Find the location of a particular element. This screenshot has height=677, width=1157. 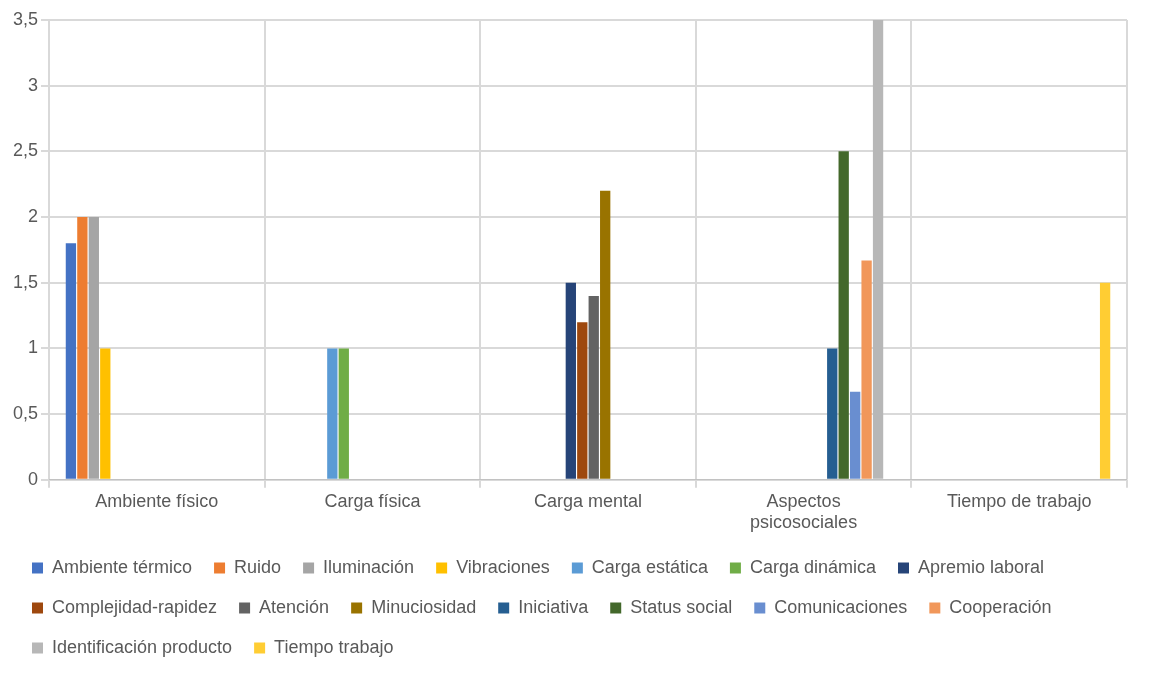

legend-label: Carga dinámica is located at coordinates (813, 566).